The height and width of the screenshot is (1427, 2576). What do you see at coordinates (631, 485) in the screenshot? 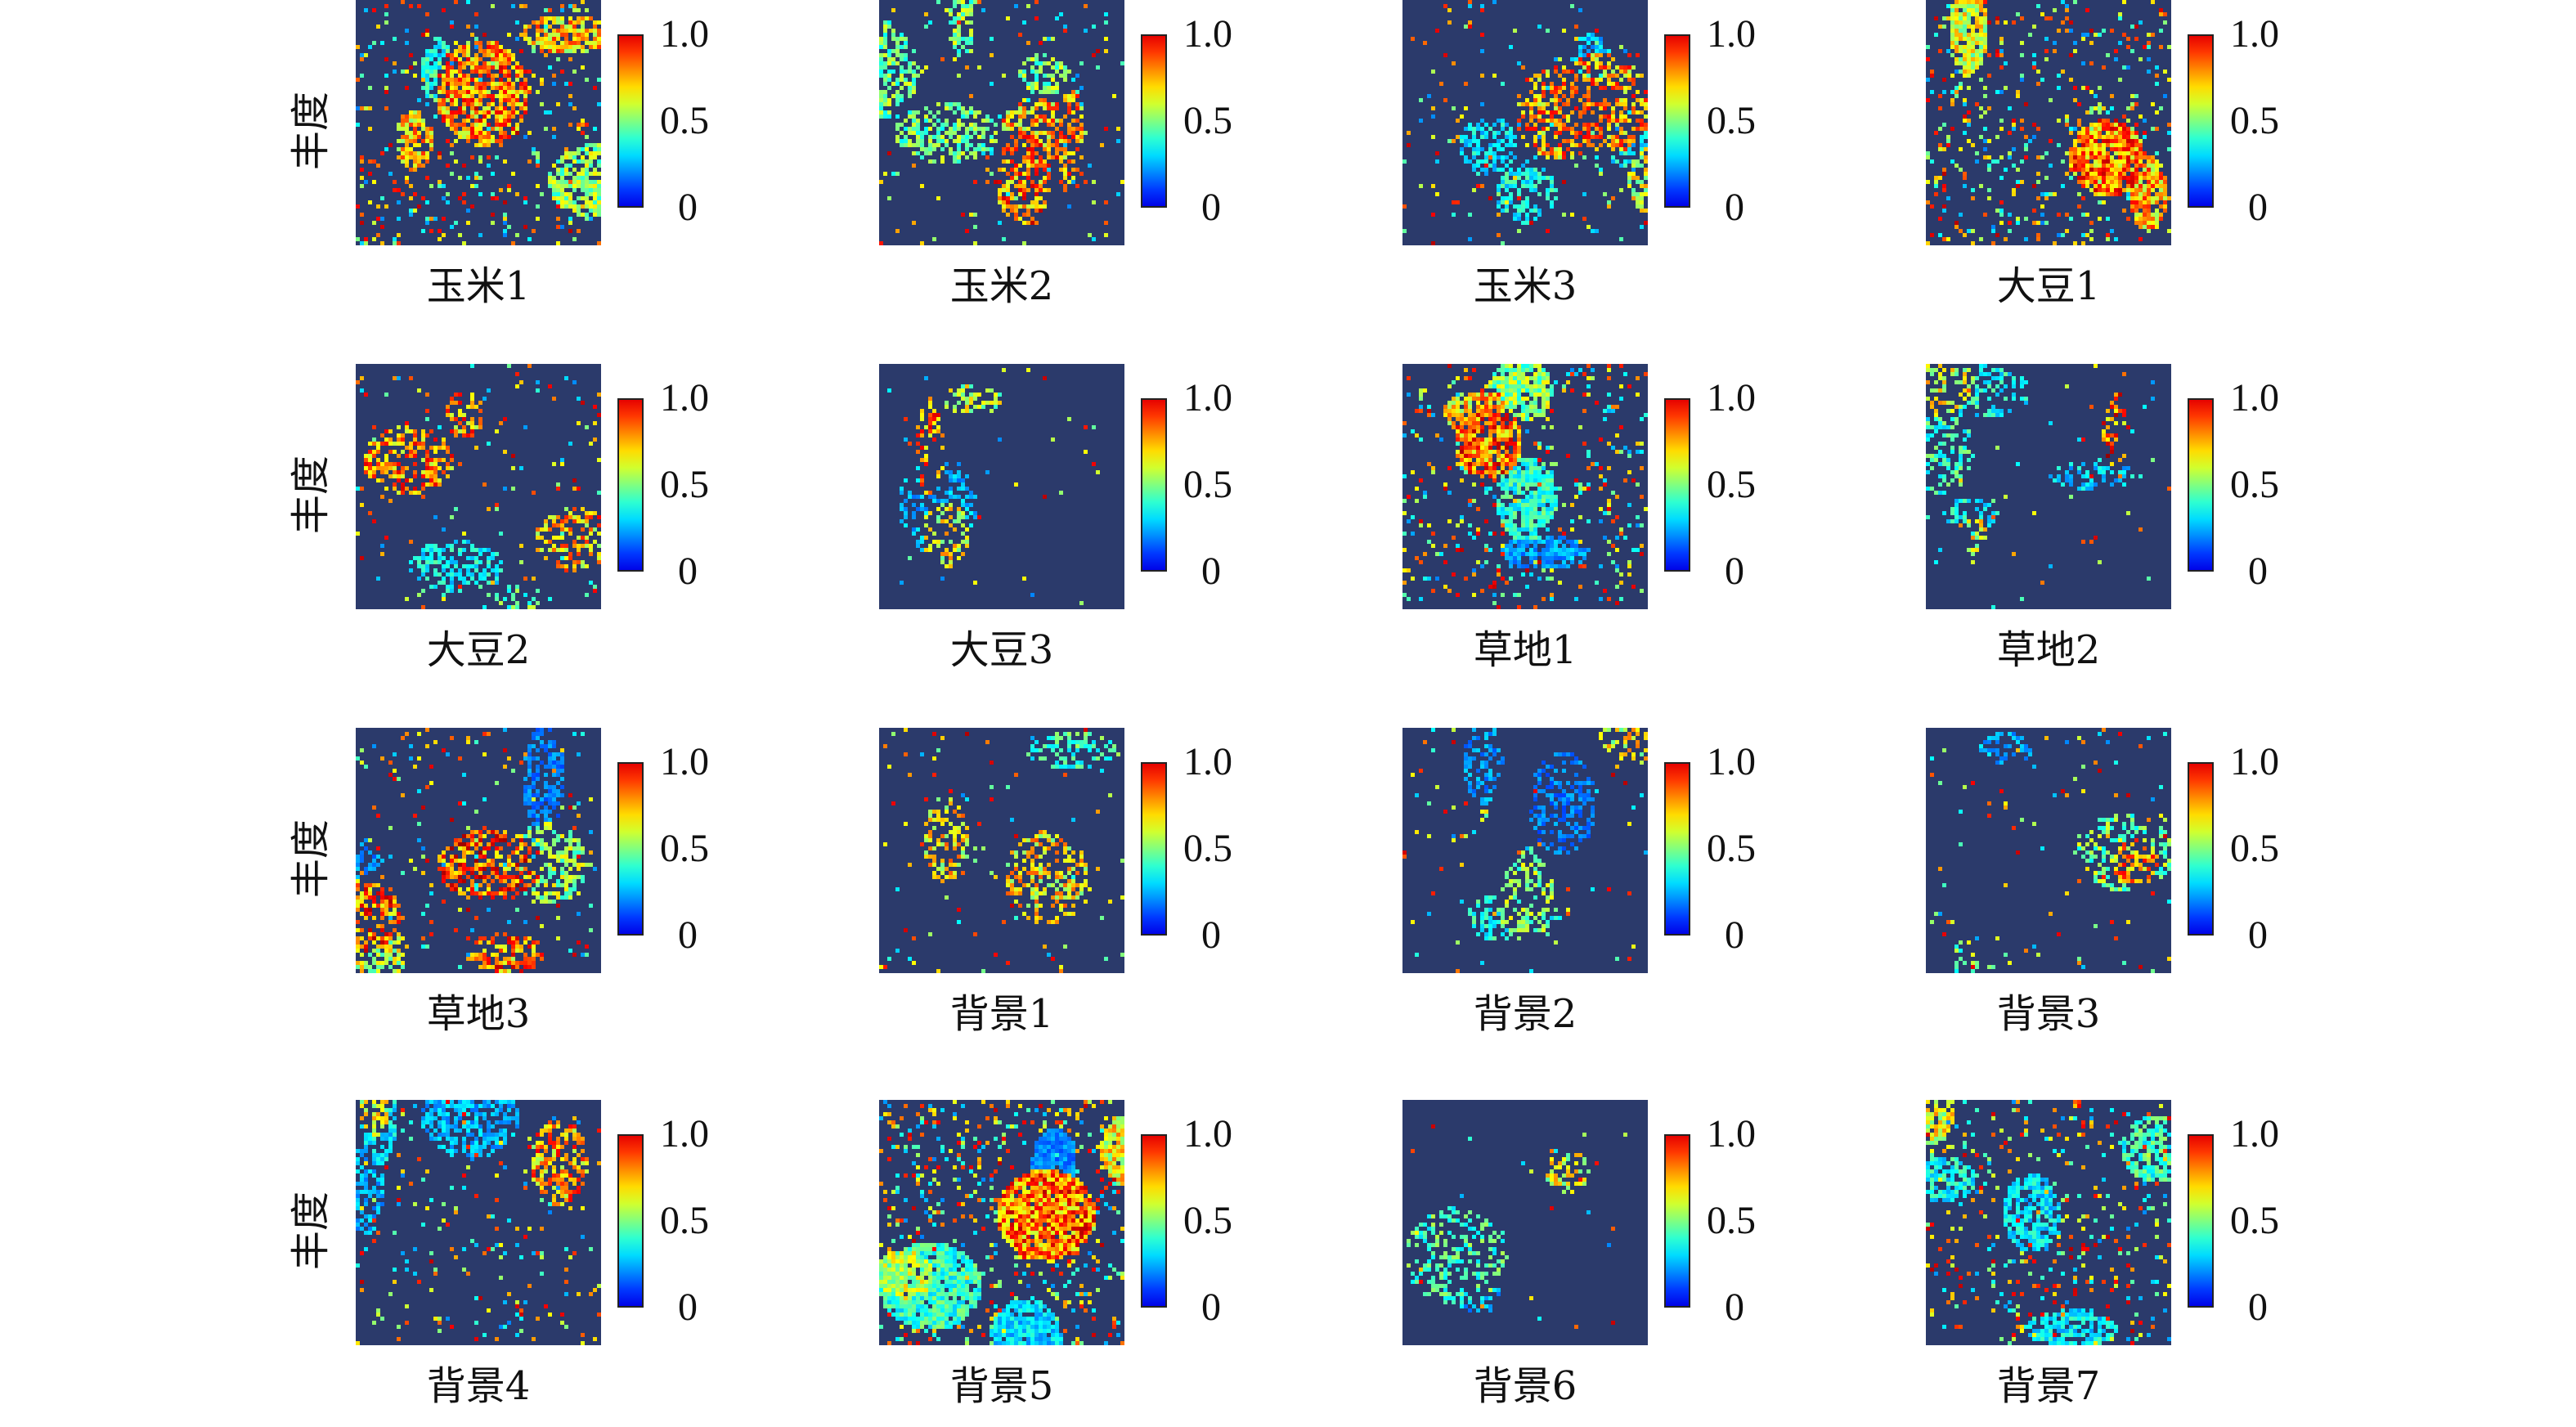
I see `colorbar-gradient` at bounding box center [631, 485].